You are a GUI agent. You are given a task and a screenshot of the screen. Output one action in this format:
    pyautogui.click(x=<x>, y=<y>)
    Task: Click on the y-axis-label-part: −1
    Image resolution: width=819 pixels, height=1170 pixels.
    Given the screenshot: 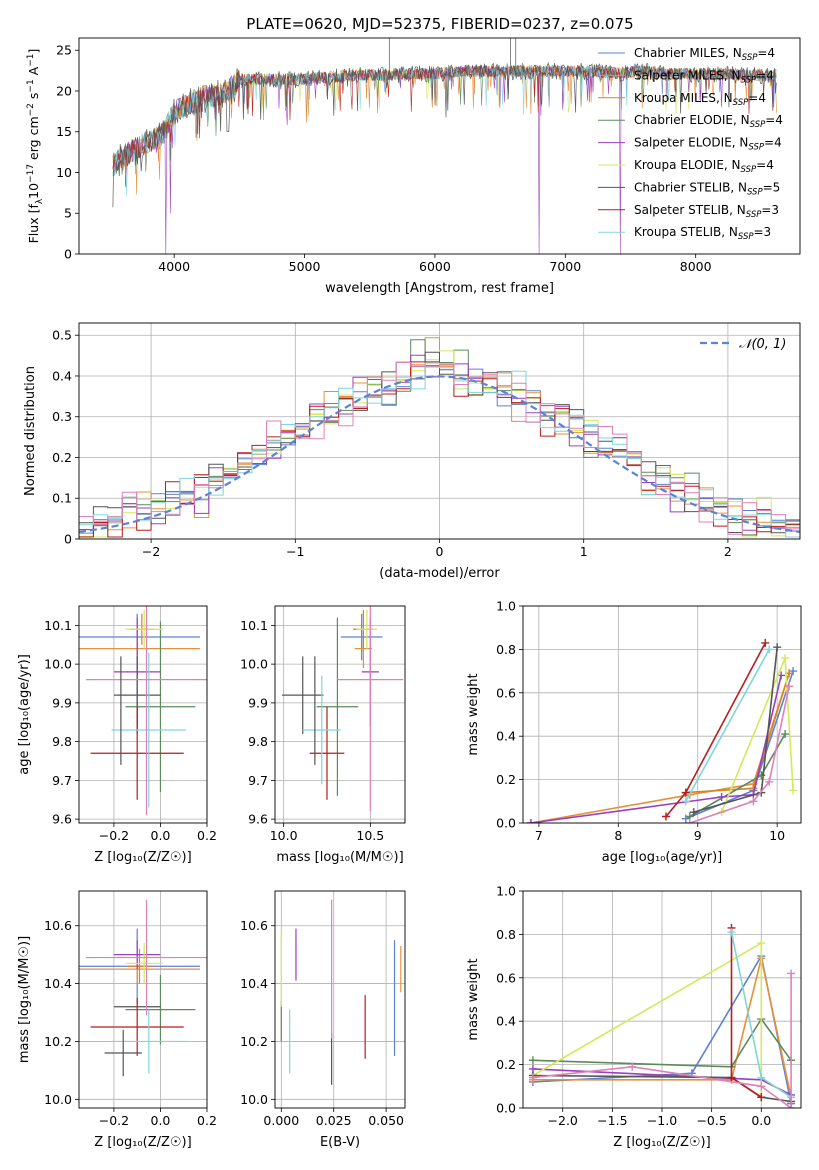 What is the action you would take?
    pyautogui.click(x=31, y=85)
    